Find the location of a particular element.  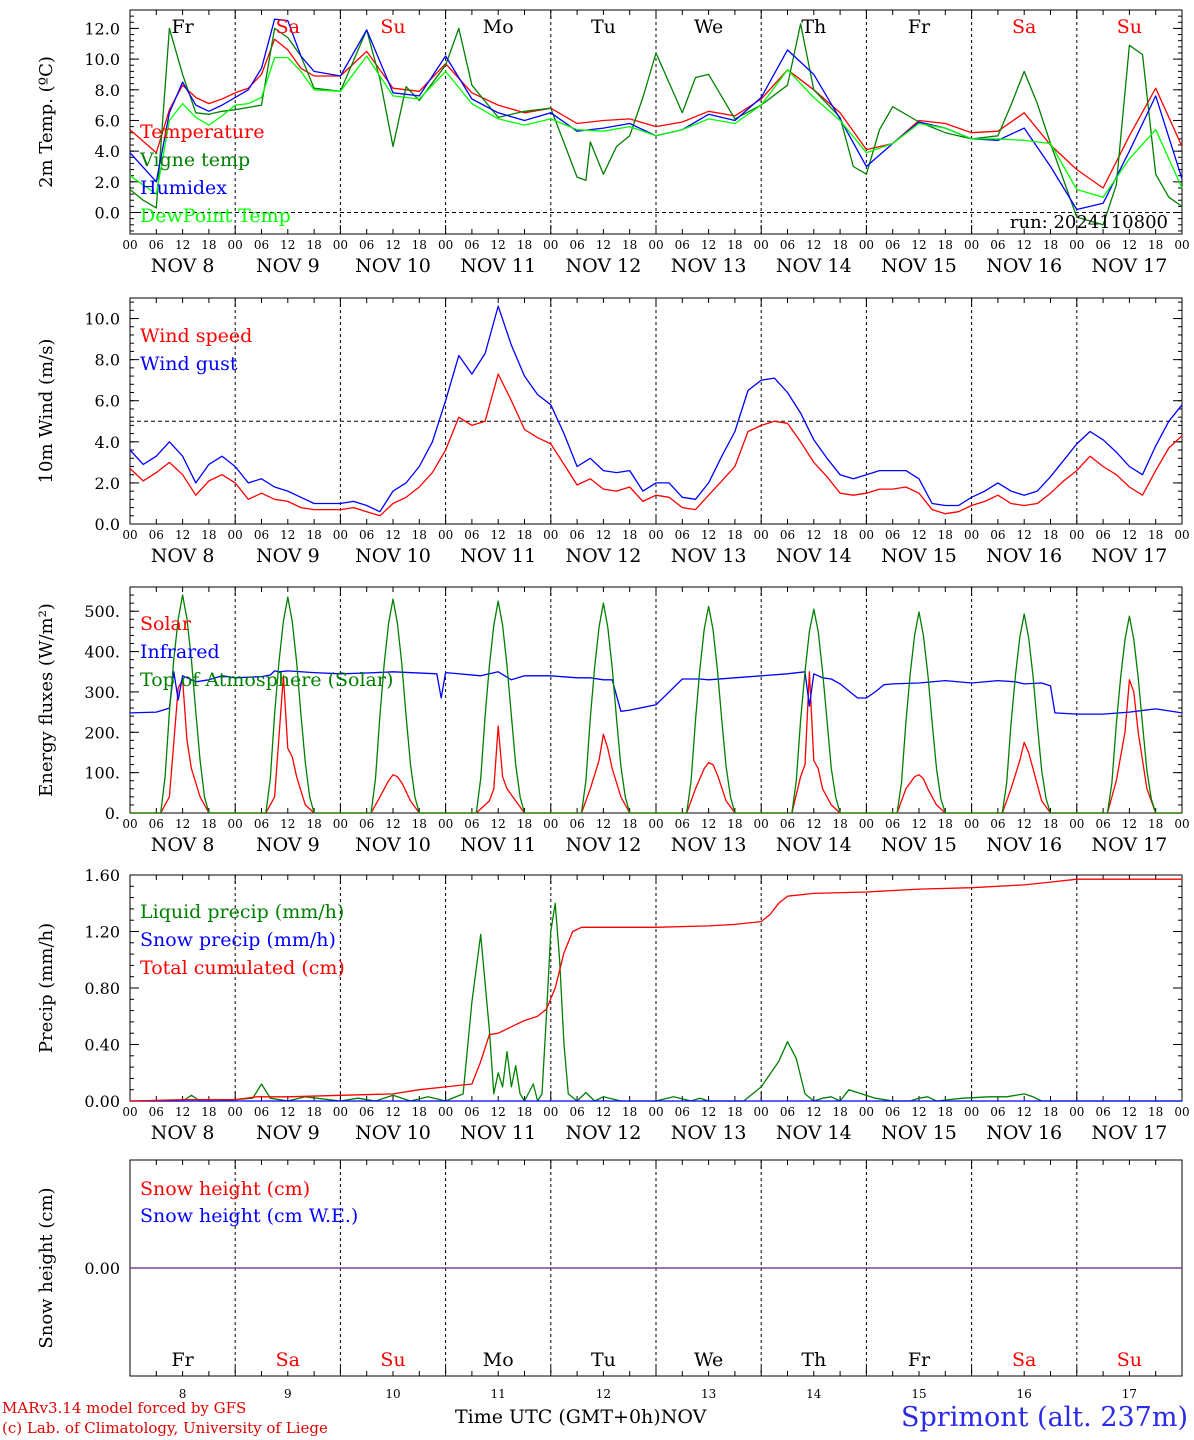

weekday-label: We is located at coordinates (708, 27).